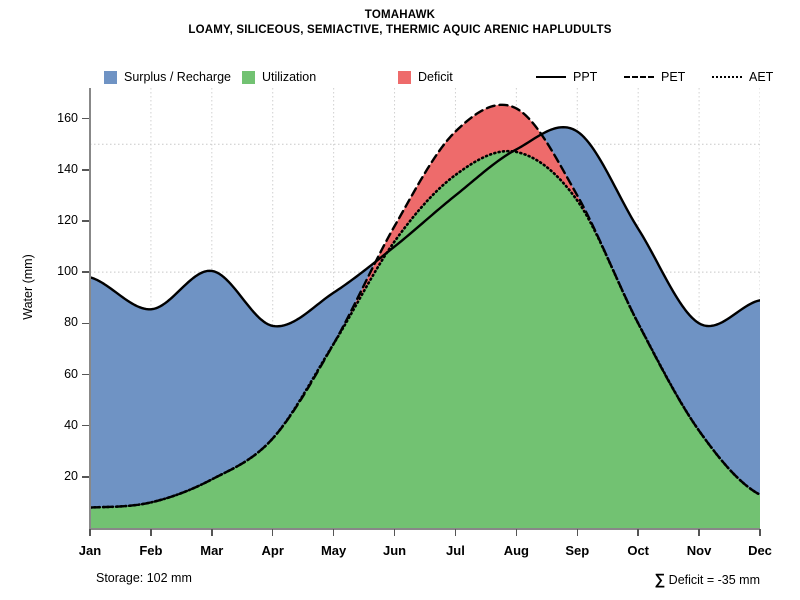 The width and height of the screenshot is (800, 600). What do you see at coordinates (727, 77) in the screenshot?
I see `aet-line-sample` at bounding box center [727, 77].